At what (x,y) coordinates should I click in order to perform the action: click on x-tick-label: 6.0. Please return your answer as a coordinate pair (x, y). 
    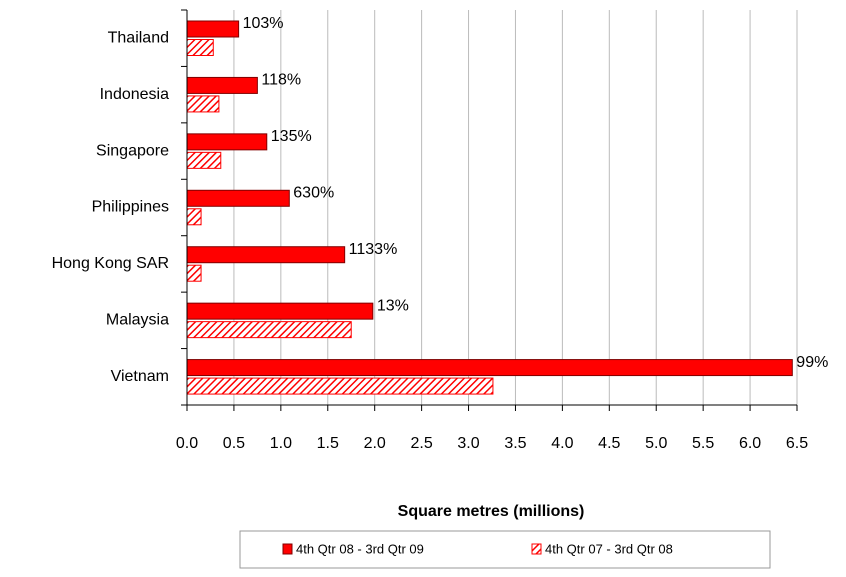
    Looking at the image, I should click on (750, 443).